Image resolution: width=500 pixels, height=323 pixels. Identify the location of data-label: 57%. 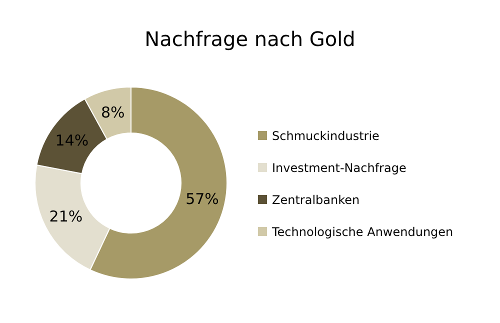
(202, 199).